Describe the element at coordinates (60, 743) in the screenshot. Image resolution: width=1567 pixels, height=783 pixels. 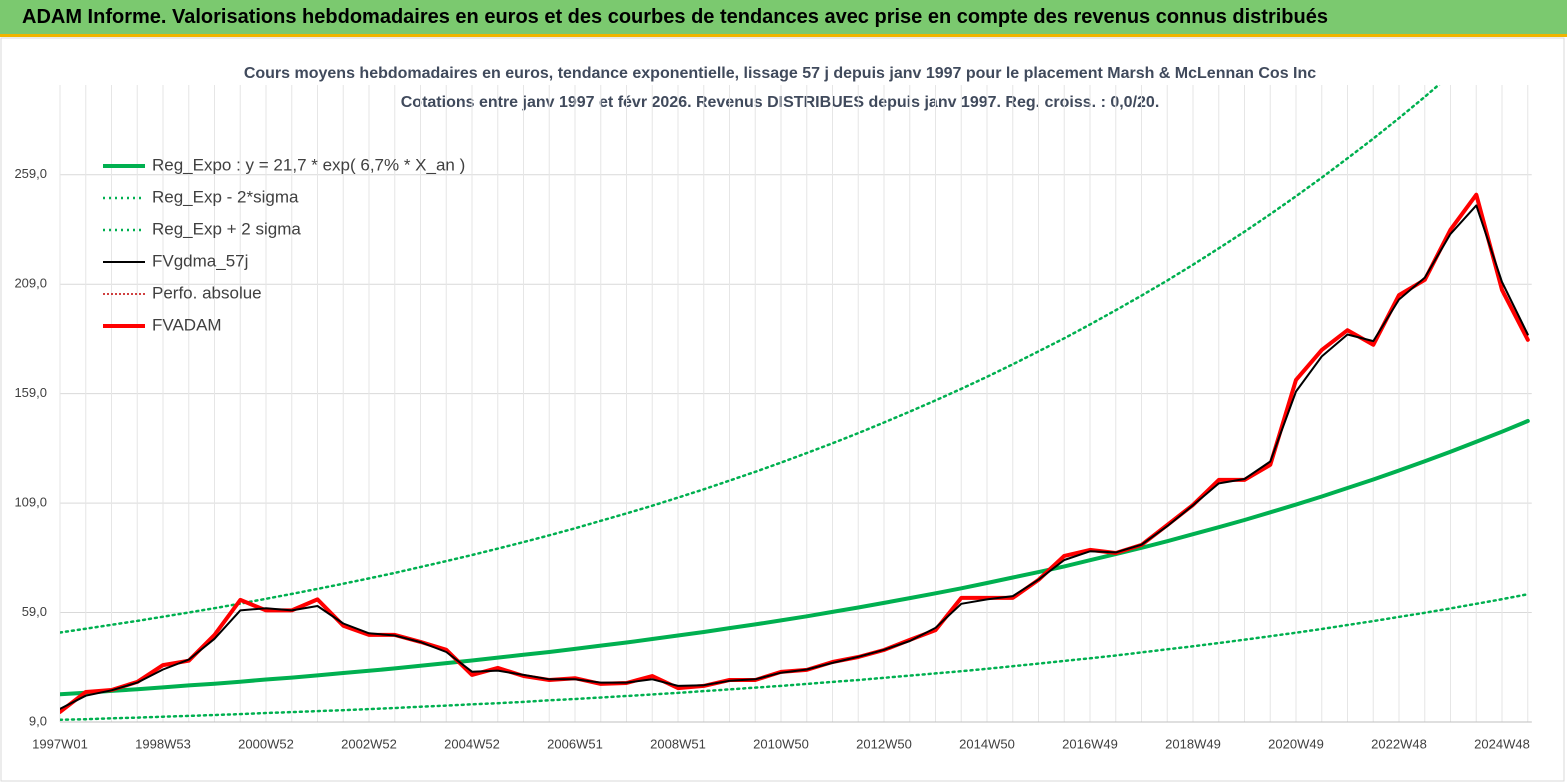
I see `x-tick-label: 1997W01` at that location.